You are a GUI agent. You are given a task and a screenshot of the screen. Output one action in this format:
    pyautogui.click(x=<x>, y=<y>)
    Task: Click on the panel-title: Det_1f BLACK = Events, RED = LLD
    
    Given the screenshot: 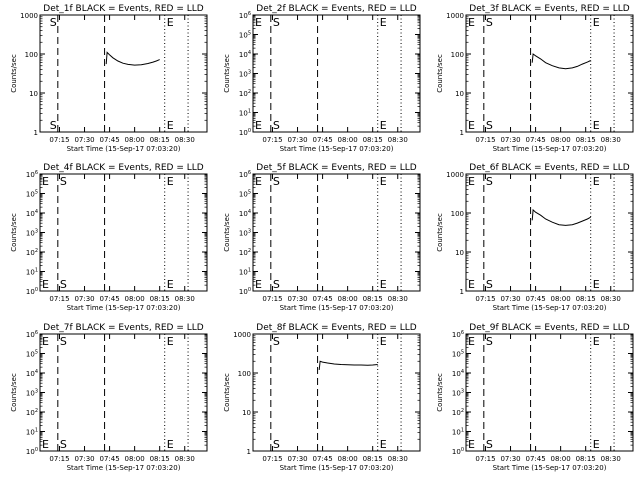 What is the action you would take?
    pyautogui.click(x=123, y=9)
    